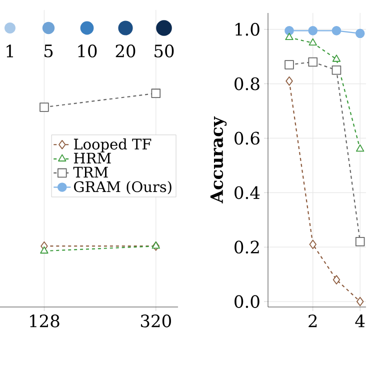 The width and height of the screenshot is (369, 369). Describe the element at coordinates (123, 187) in the screenshot. I see `legend-label: GRAM (Ours)` at that location.